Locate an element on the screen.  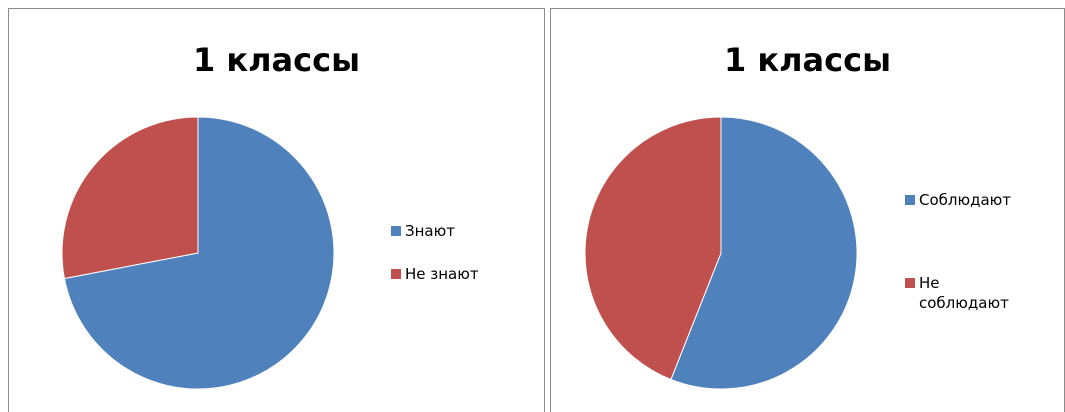
legend-item: Не знают is located at coordinates (461, 274).